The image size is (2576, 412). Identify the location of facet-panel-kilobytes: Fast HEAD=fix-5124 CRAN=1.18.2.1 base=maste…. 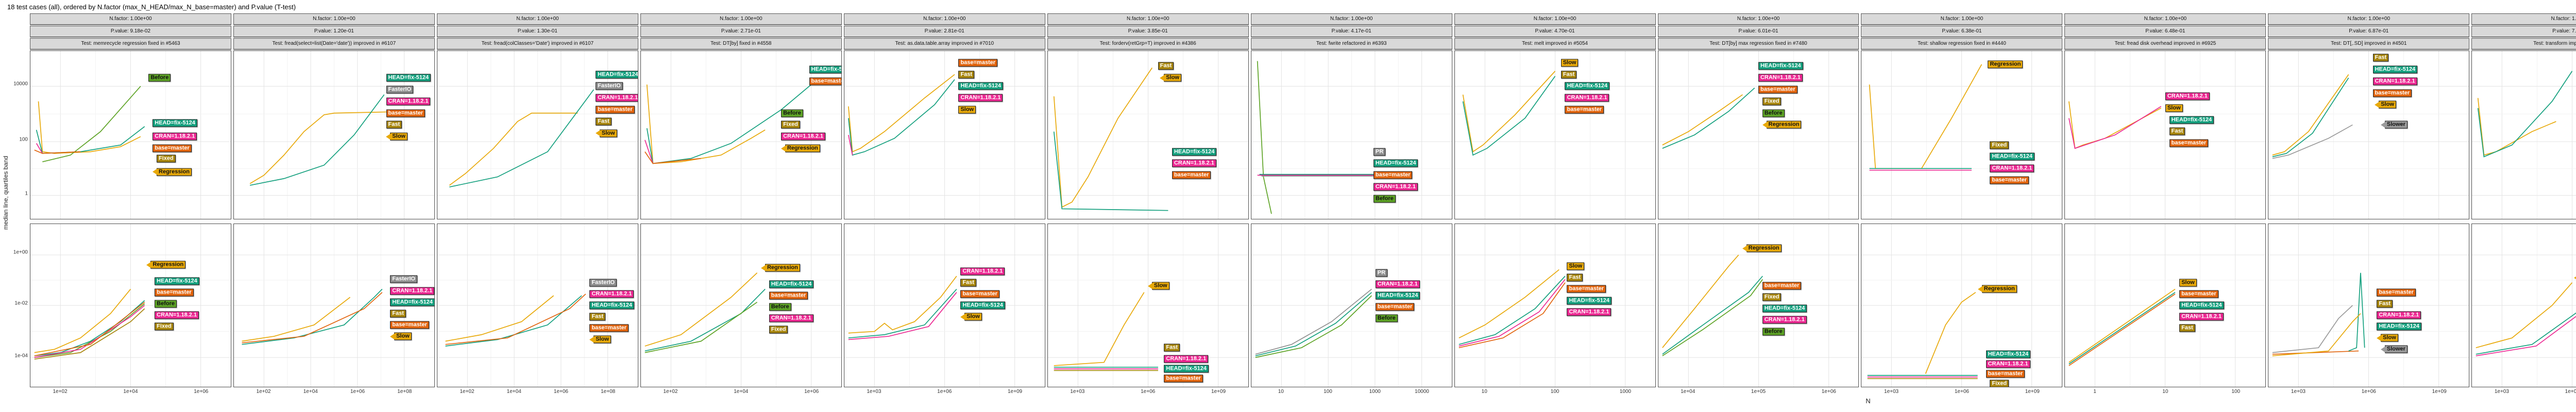
(2369, 135).